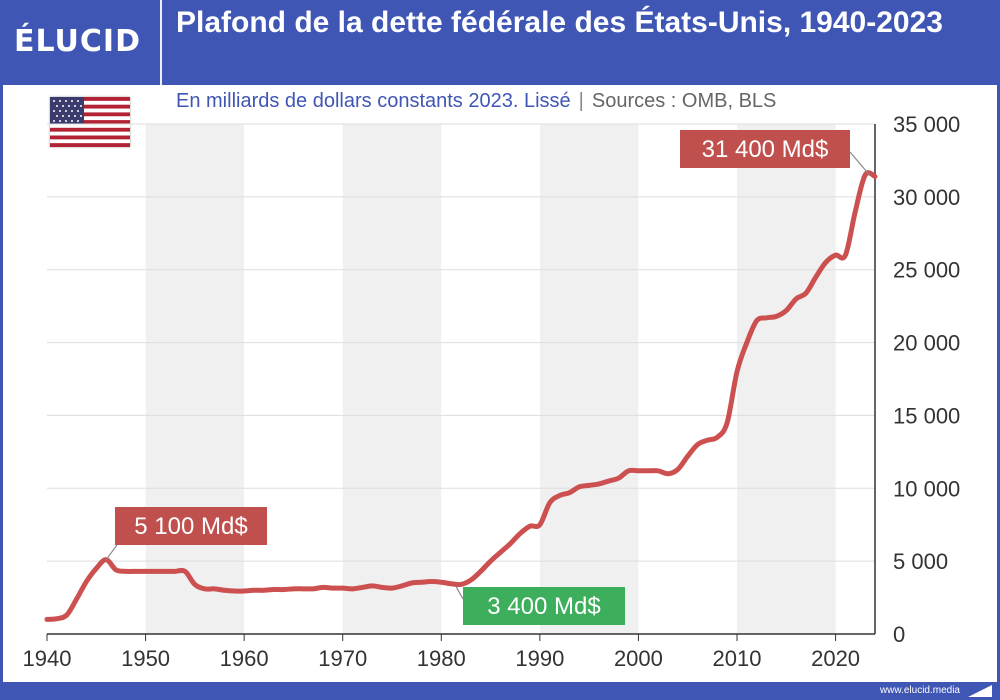  I want to click on footer-site-link: www.elucid.media, so click(919, 690).